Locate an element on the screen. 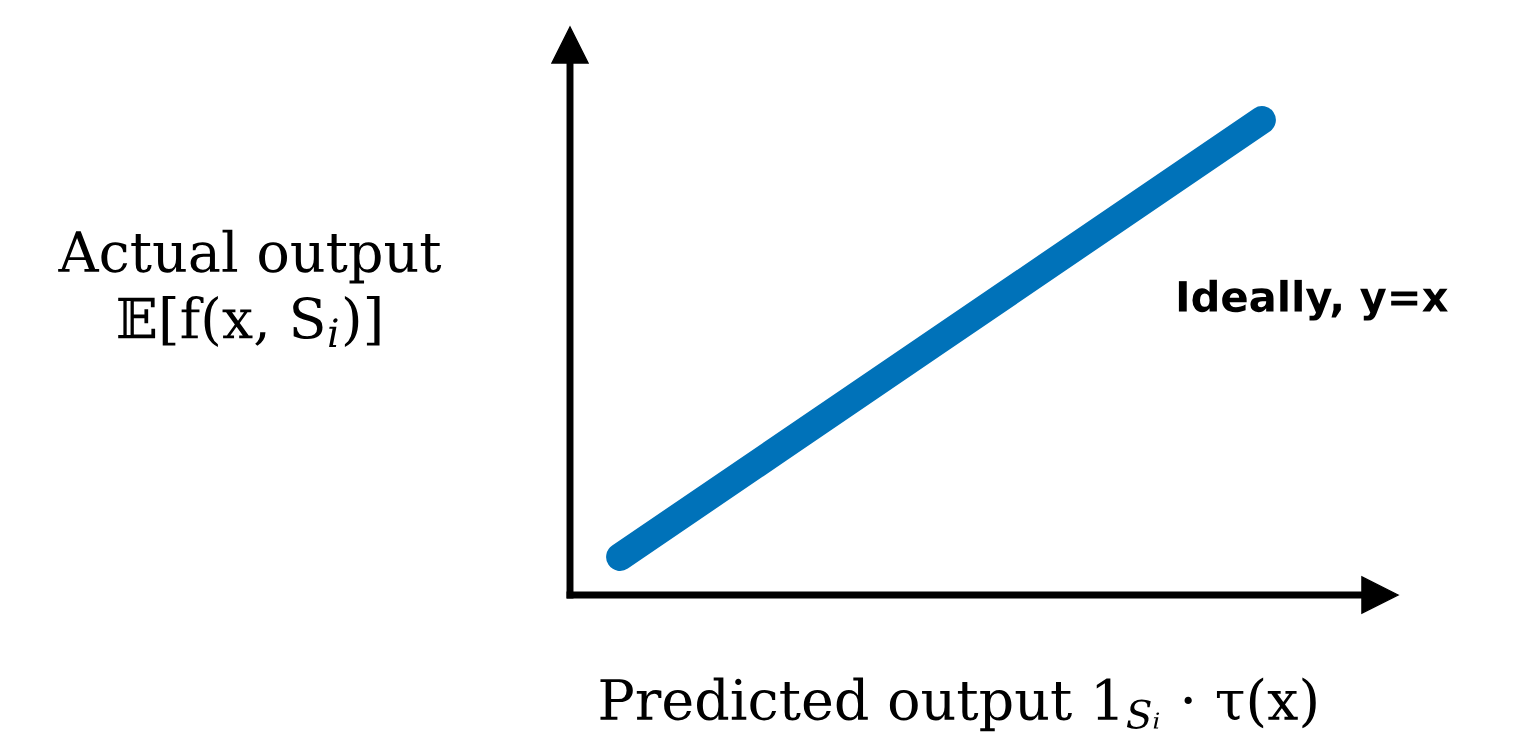  x-axis-title: Predicted output 1$_{Sᵢ}$ · τ(x) is located at coordinates (958, 704).